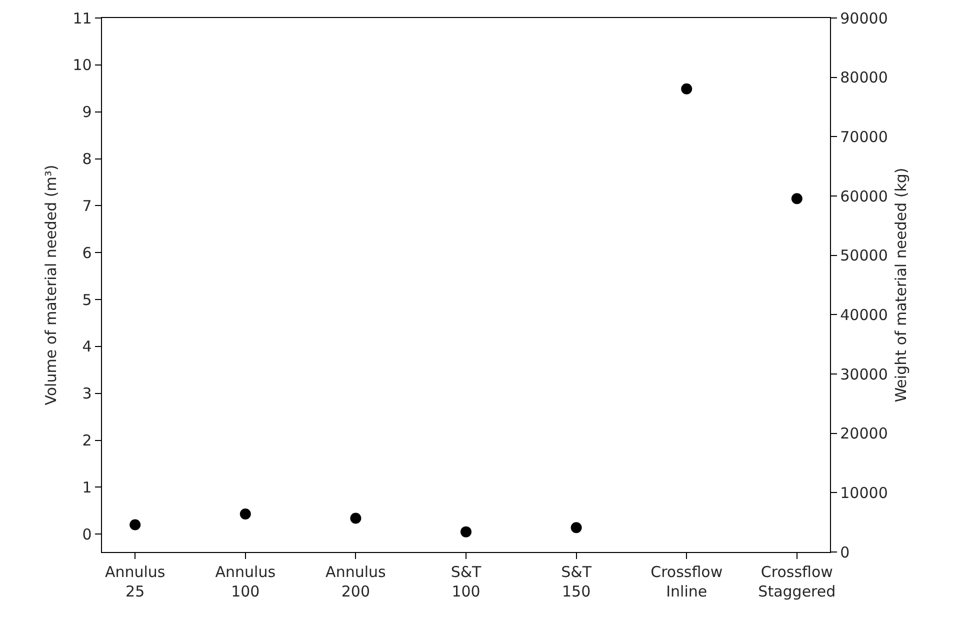 The height and width of the screenshot is (625, 954). Describe the element at coordinates (864, 77) in the screenshot. I see `y2-tick-label: 80000` at that location.